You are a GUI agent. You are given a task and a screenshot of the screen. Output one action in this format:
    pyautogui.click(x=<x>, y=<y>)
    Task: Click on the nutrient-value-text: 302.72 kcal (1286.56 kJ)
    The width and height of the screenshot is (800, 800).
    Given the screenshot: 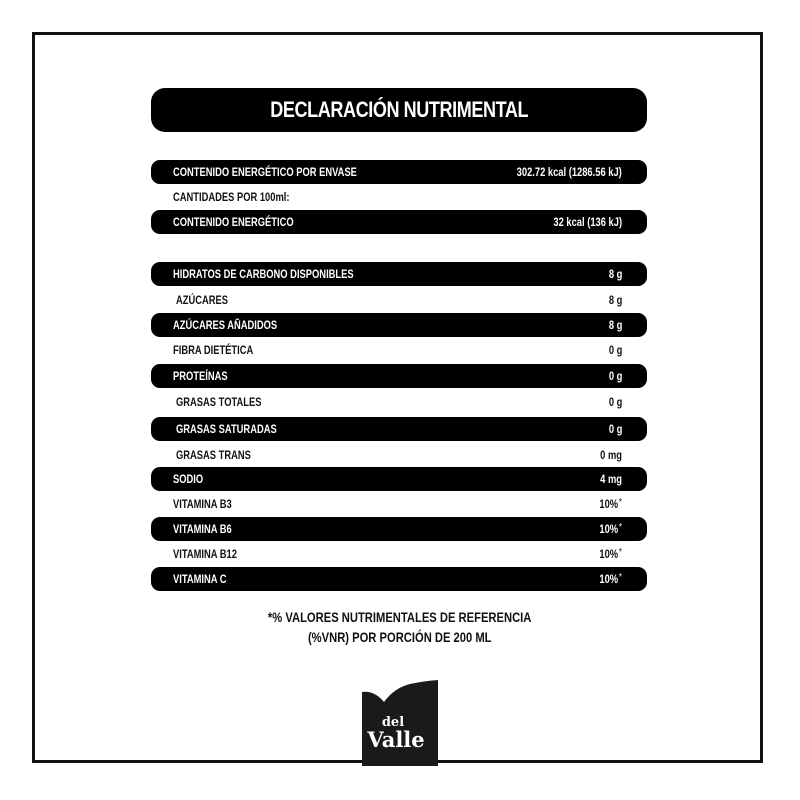 What is the action you would take?
    pyautogui.click(x=569, y=172)
    